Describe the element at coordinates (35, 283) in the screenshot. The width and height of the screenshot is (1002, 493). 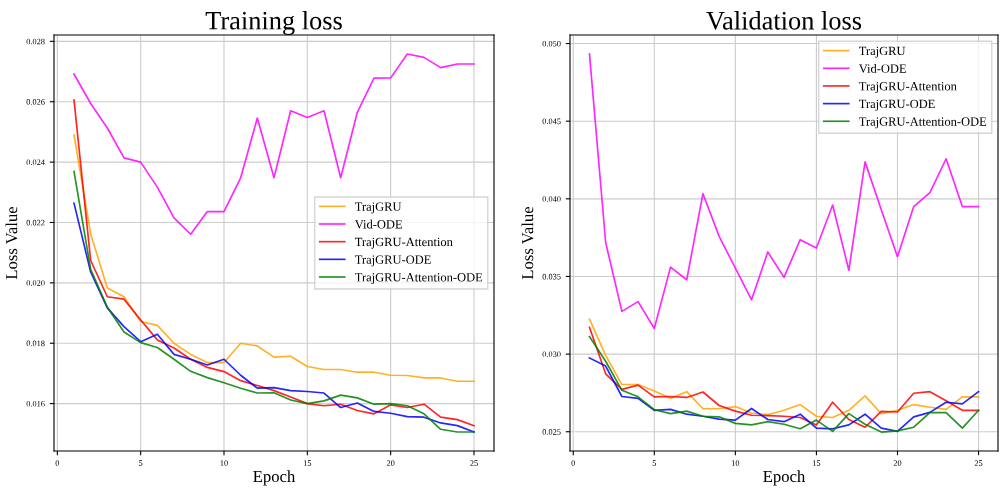
I see `y-tick-label: 0.020` at that location.